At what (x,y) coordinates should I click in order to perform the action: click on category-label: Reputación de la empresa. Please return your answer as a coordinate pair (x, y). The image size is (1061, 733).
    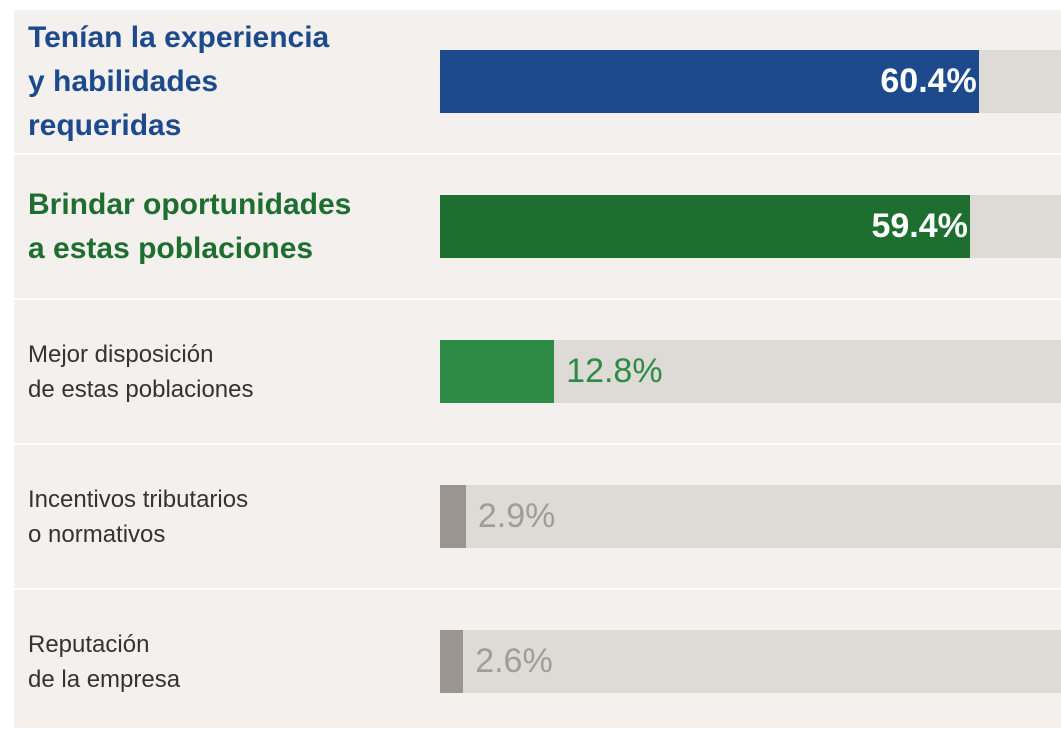
    Looking at the image, I should click on (104, 661).